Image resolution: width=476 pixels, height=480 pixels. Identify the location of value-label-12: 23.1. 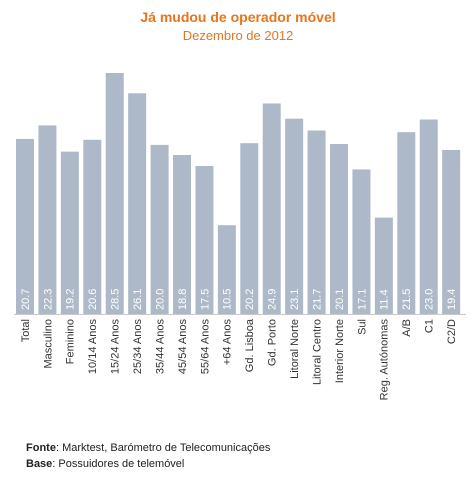
(295, 299).